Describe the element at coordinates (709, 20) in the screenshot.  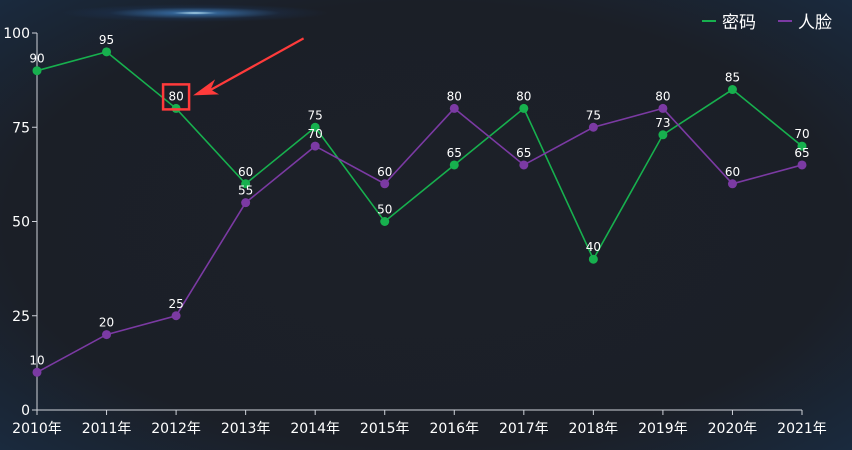
I see `legend-swatch-mima` at that location.